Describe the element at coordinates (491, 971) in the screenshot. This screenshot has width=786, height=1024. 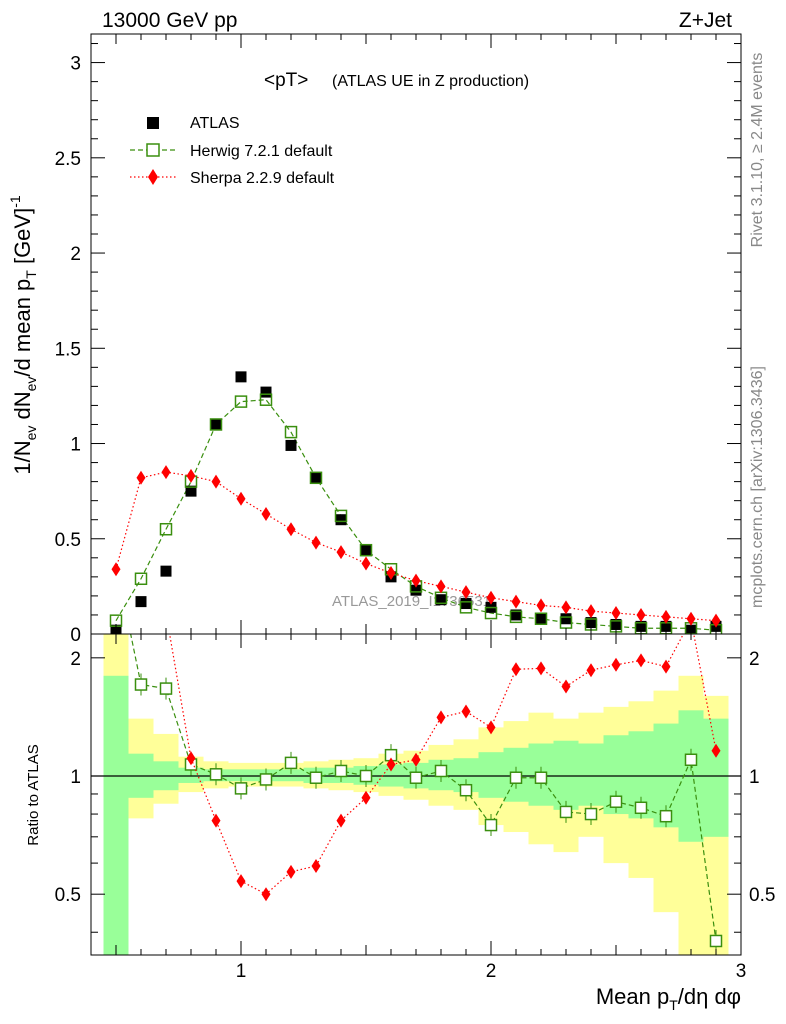
I see `x-tick-label: 2` at that location.